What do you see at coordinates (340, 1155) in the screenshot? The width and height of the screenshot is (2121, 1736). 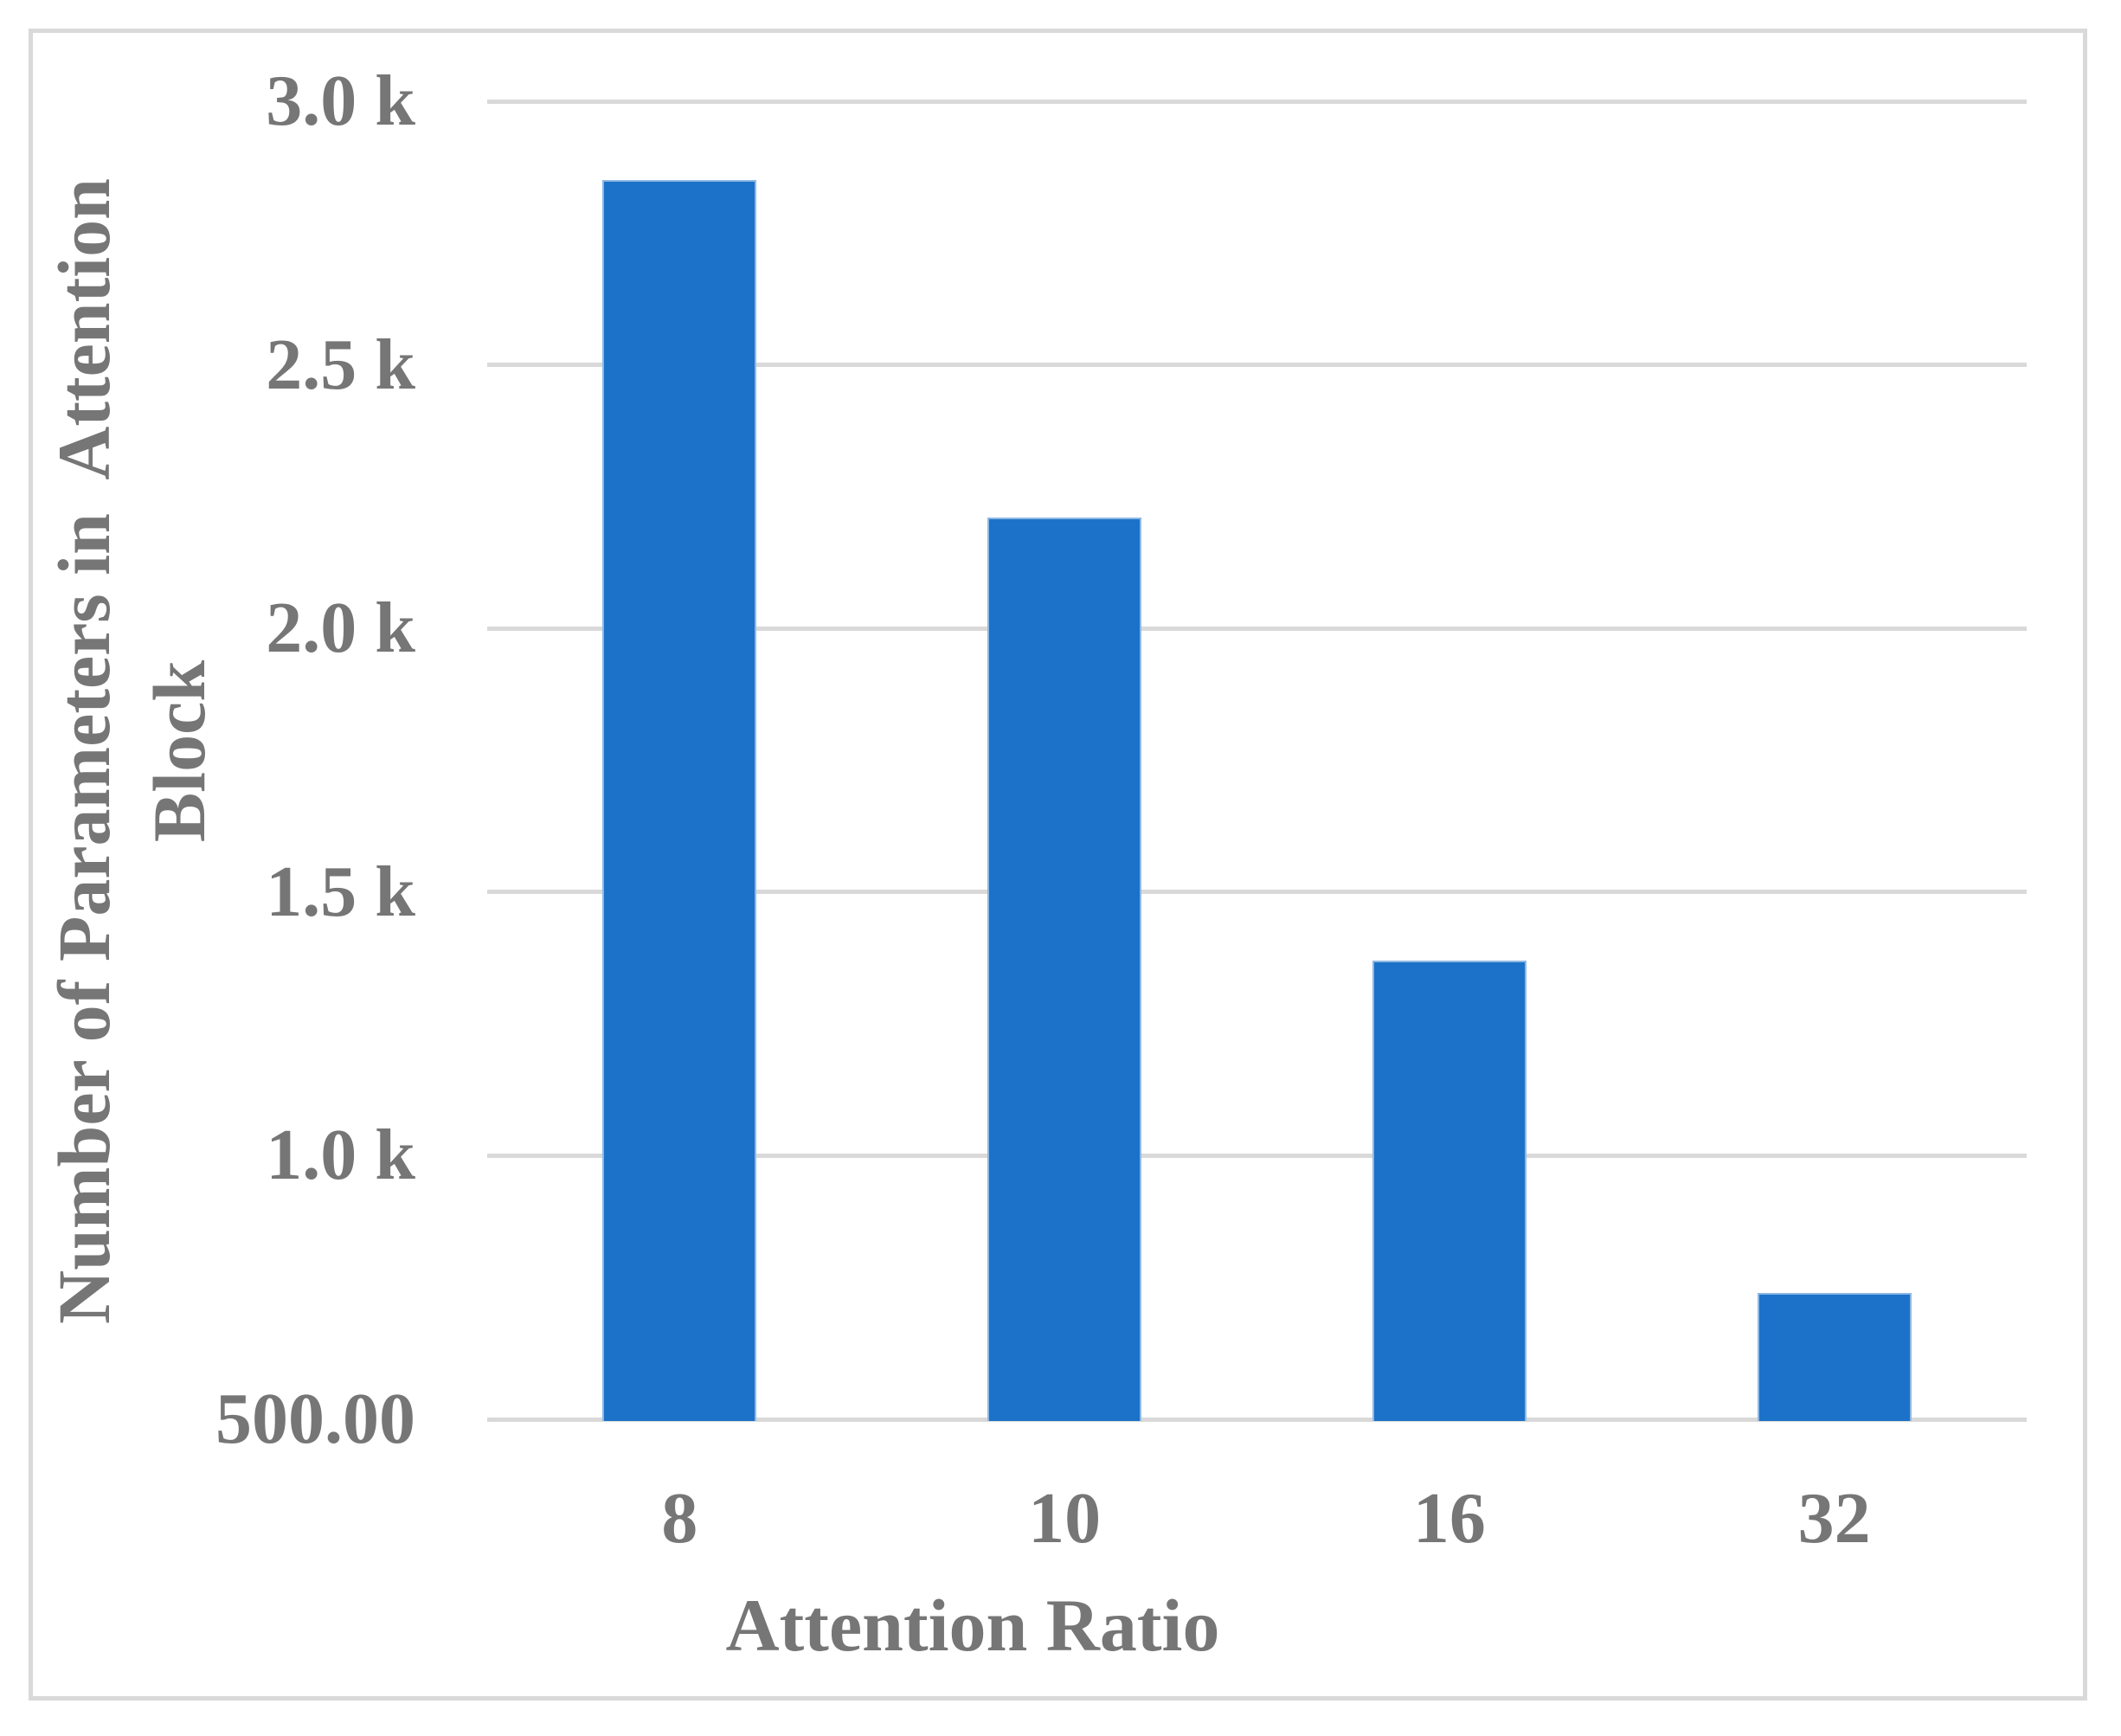 I see `y-tick-label: 1.0 k` at bounding box center [340, 1155].